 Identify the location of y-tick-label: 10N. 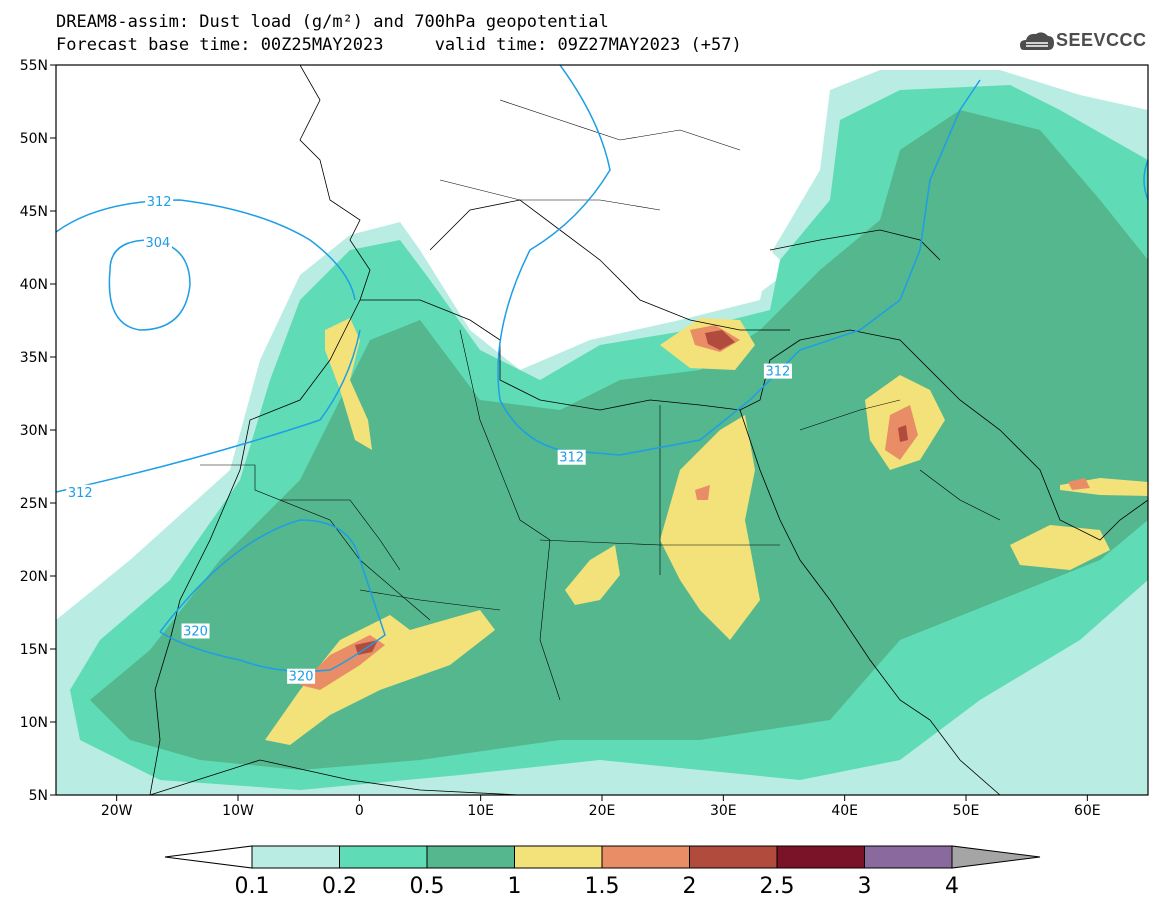
(34, 723).